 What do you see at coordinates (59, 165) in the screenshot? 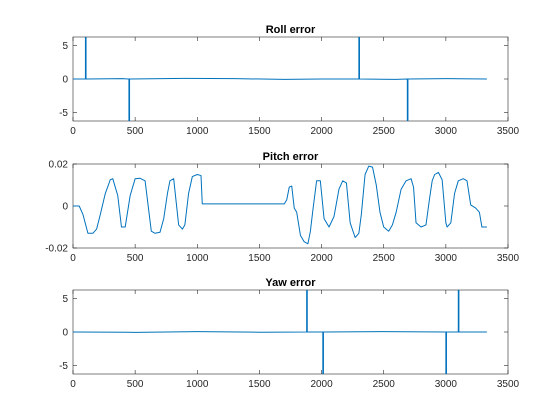
I see `y-tick-label: 0.02` at bounding box center [59, 165].